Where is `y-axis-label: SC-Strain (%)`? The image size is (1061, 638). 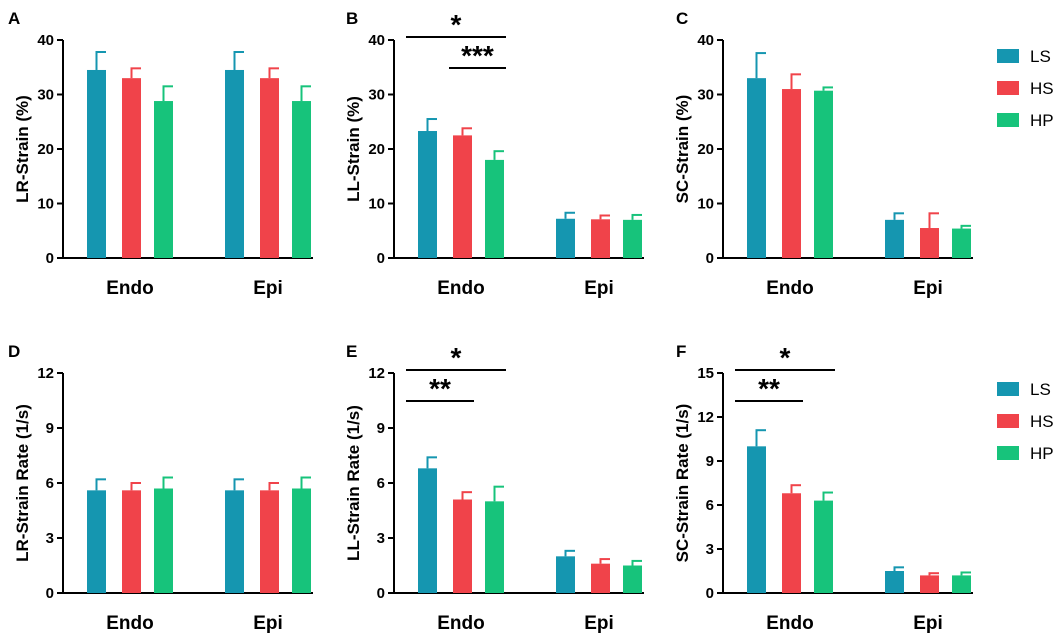
y-axis-label: SC-Strain (%) is located at coordinates (682, 149).